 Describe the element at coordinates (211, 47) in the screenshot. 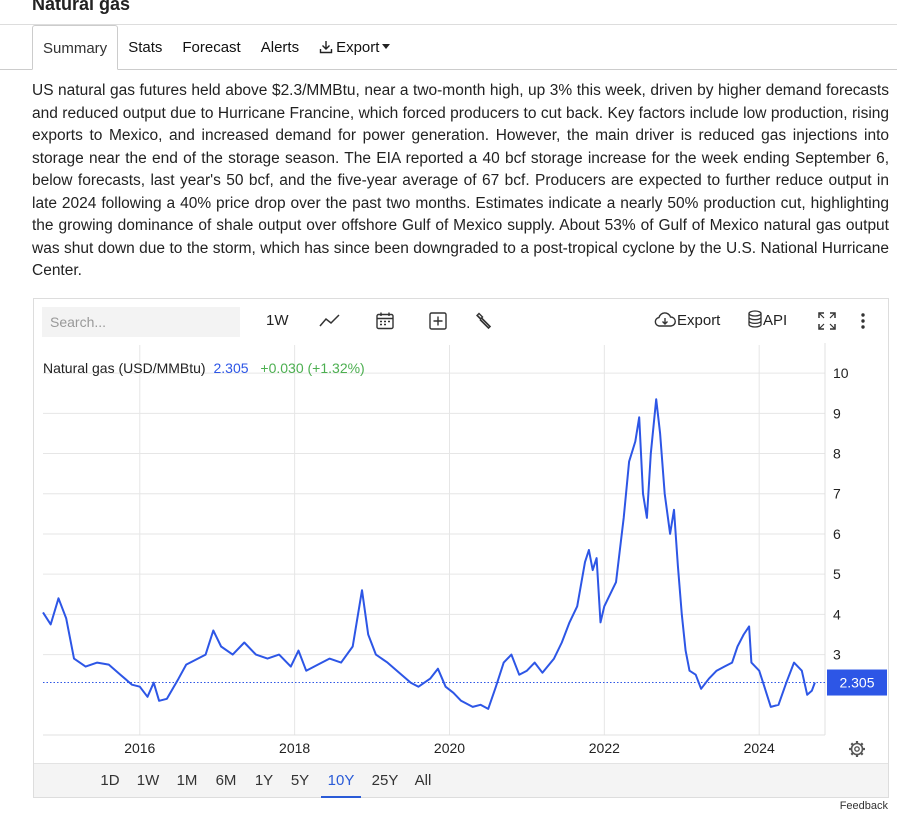

I see `tab-forecast: Forecast` at that location.